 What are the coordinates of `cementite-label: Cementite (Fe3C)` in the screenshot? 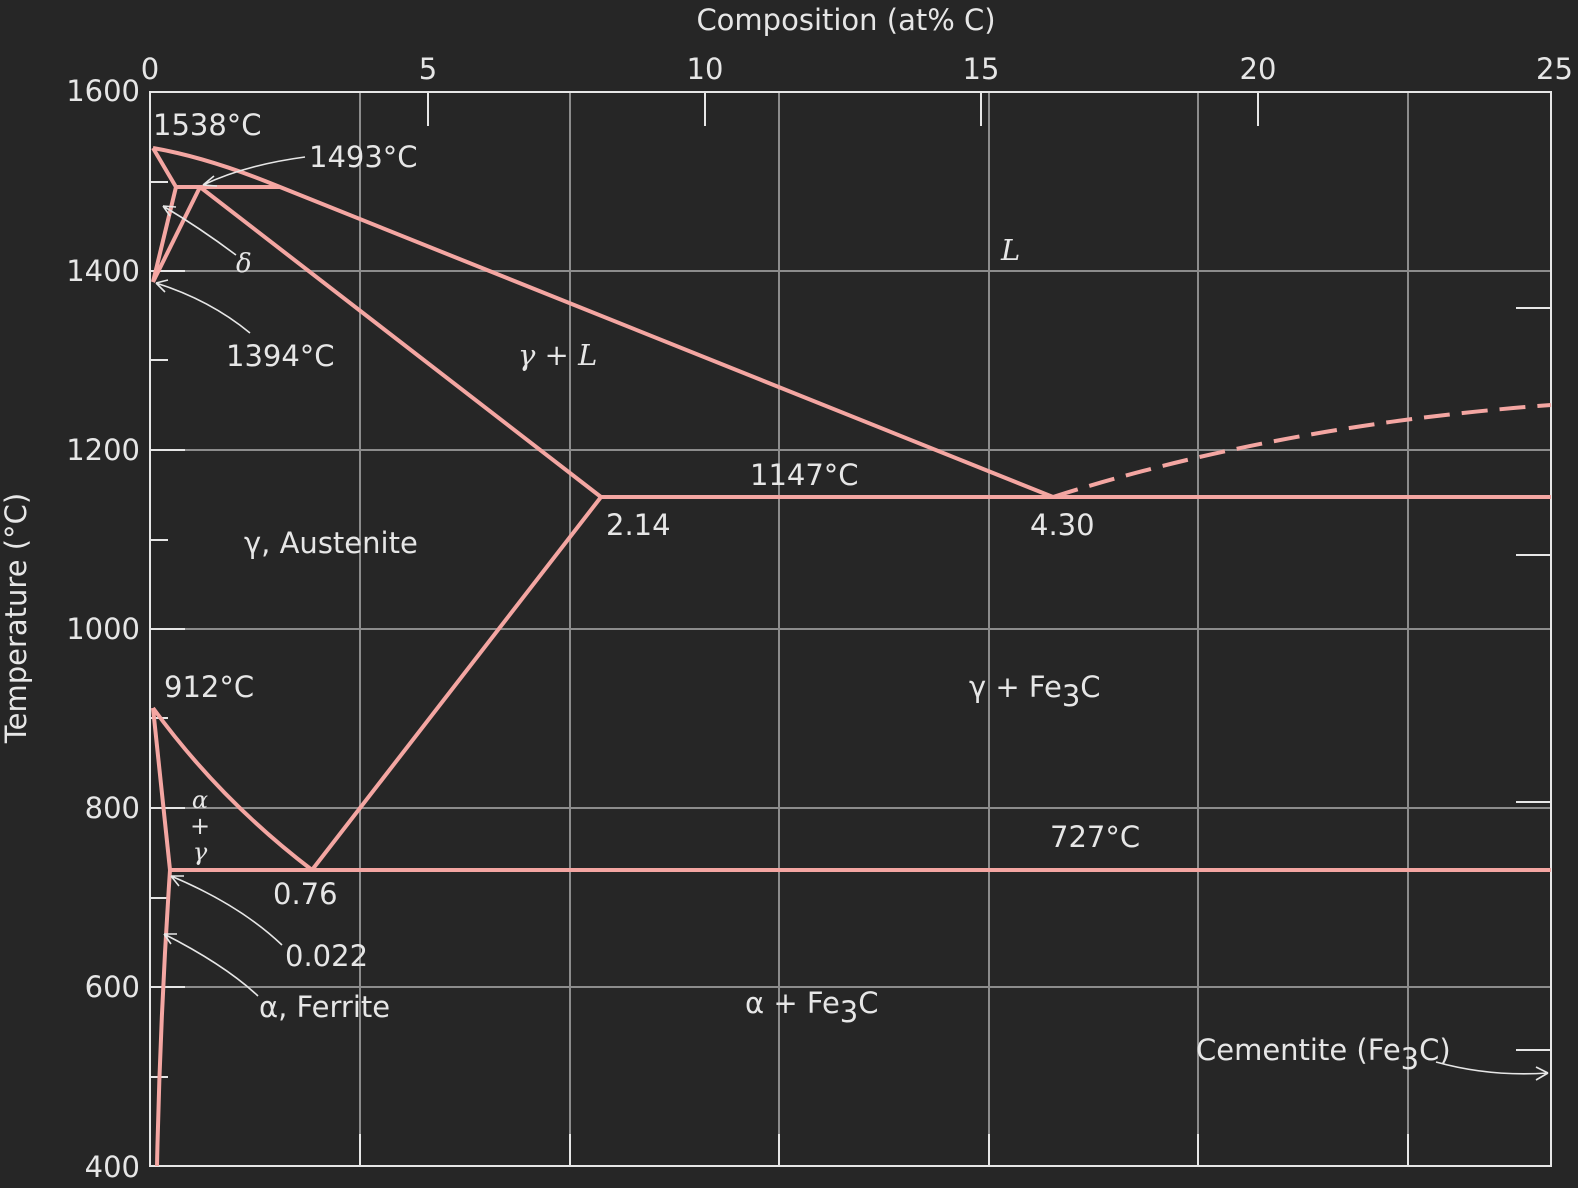 It's located at (1323, 1054).